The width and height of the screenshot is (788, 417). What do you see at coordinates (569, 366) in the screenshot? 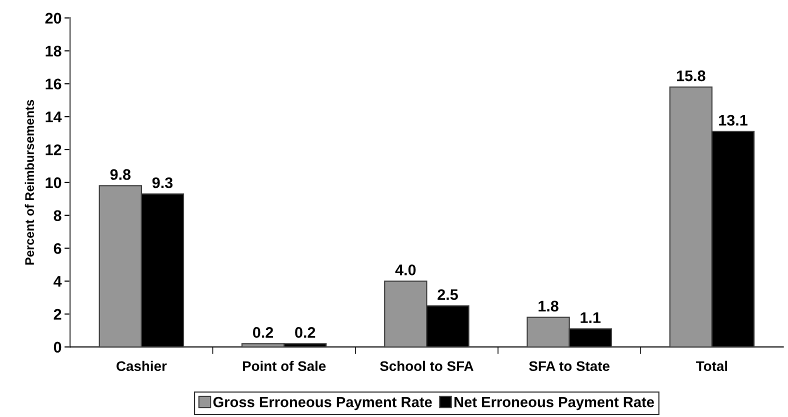
I see `x-tick-label: SFA to State` at bounding box center [569, 366].